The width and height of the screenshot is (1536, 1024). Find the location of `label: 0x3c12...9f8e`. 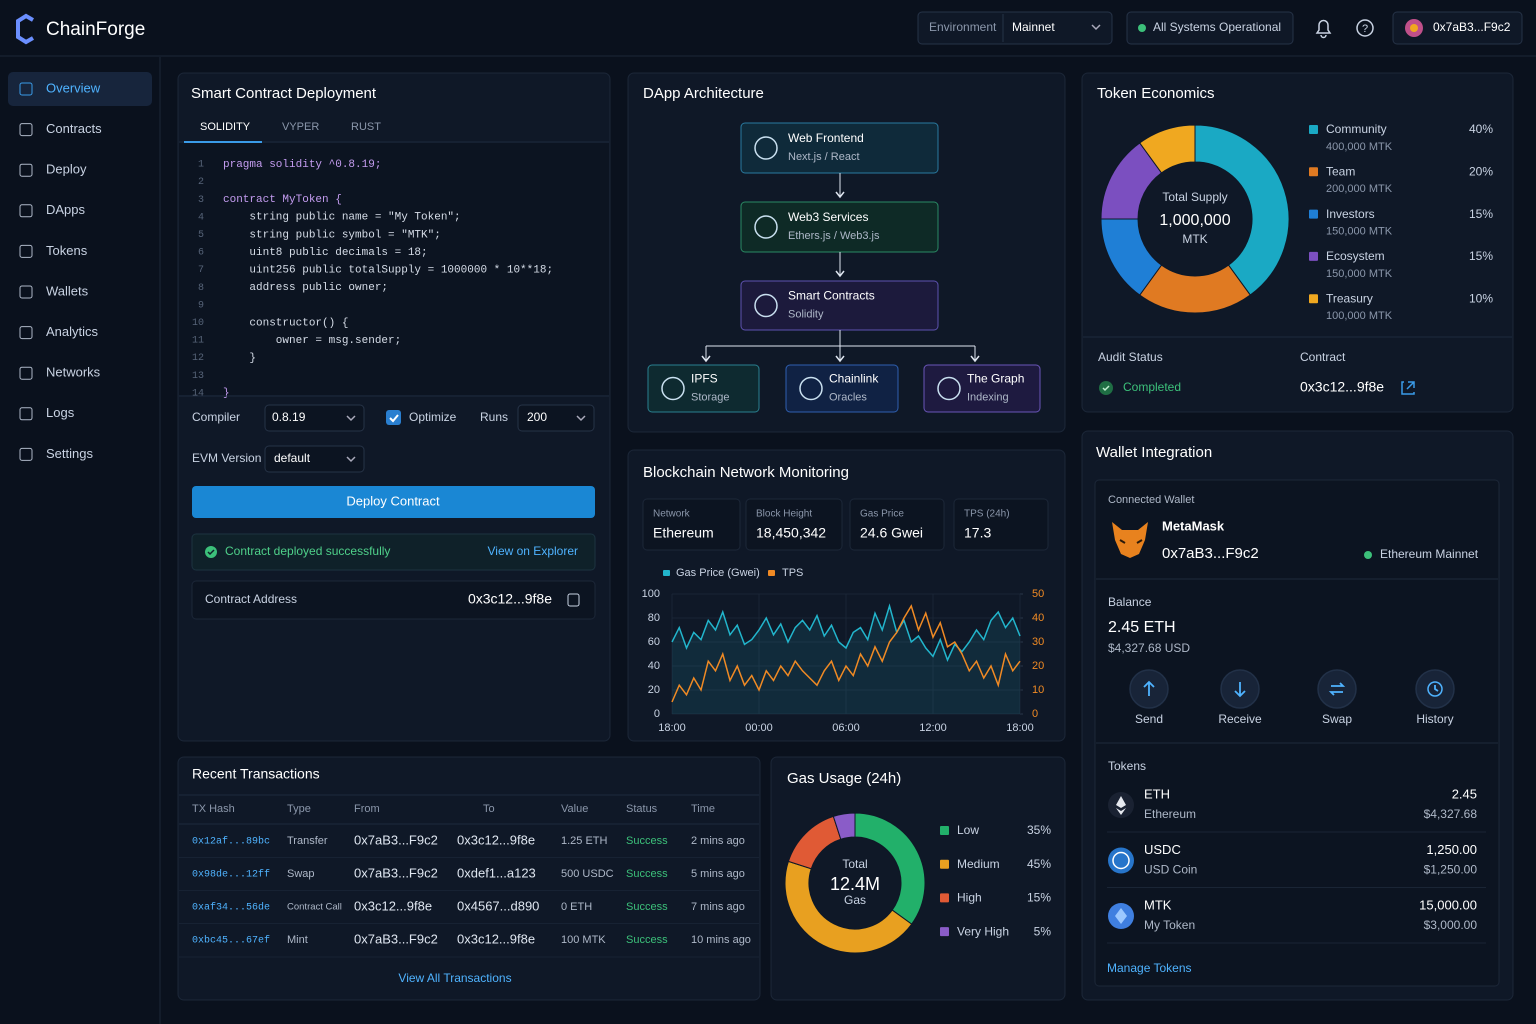

label: 0x3c12...9f8e is located at coordinates (510, 599).